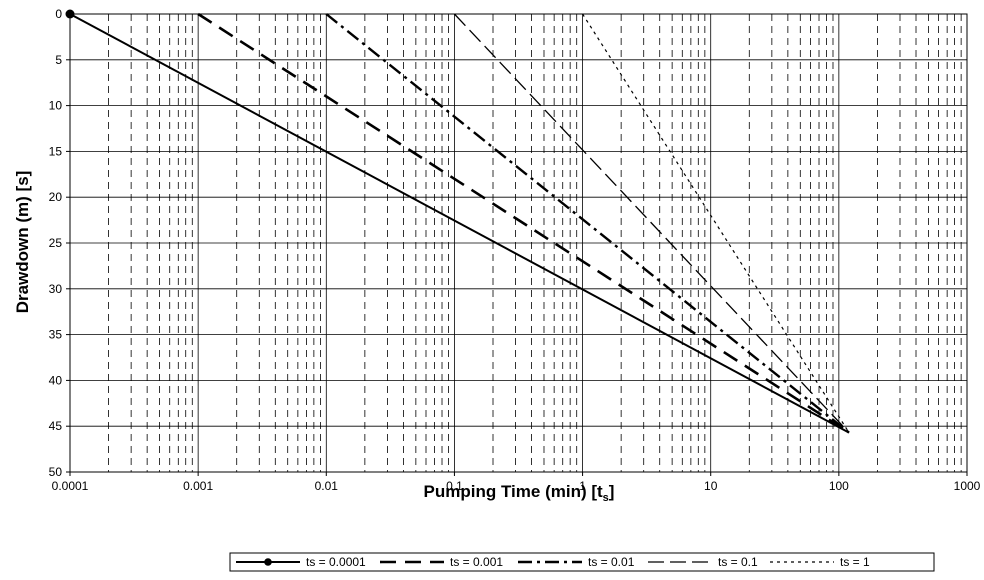 Image resolution: width=984 pixels, height=580 pixels. What do you see at coordinates (738, 562) in the screenshot?
I see `legend-label: ts = 0.1` at bounding box center [738, 562].